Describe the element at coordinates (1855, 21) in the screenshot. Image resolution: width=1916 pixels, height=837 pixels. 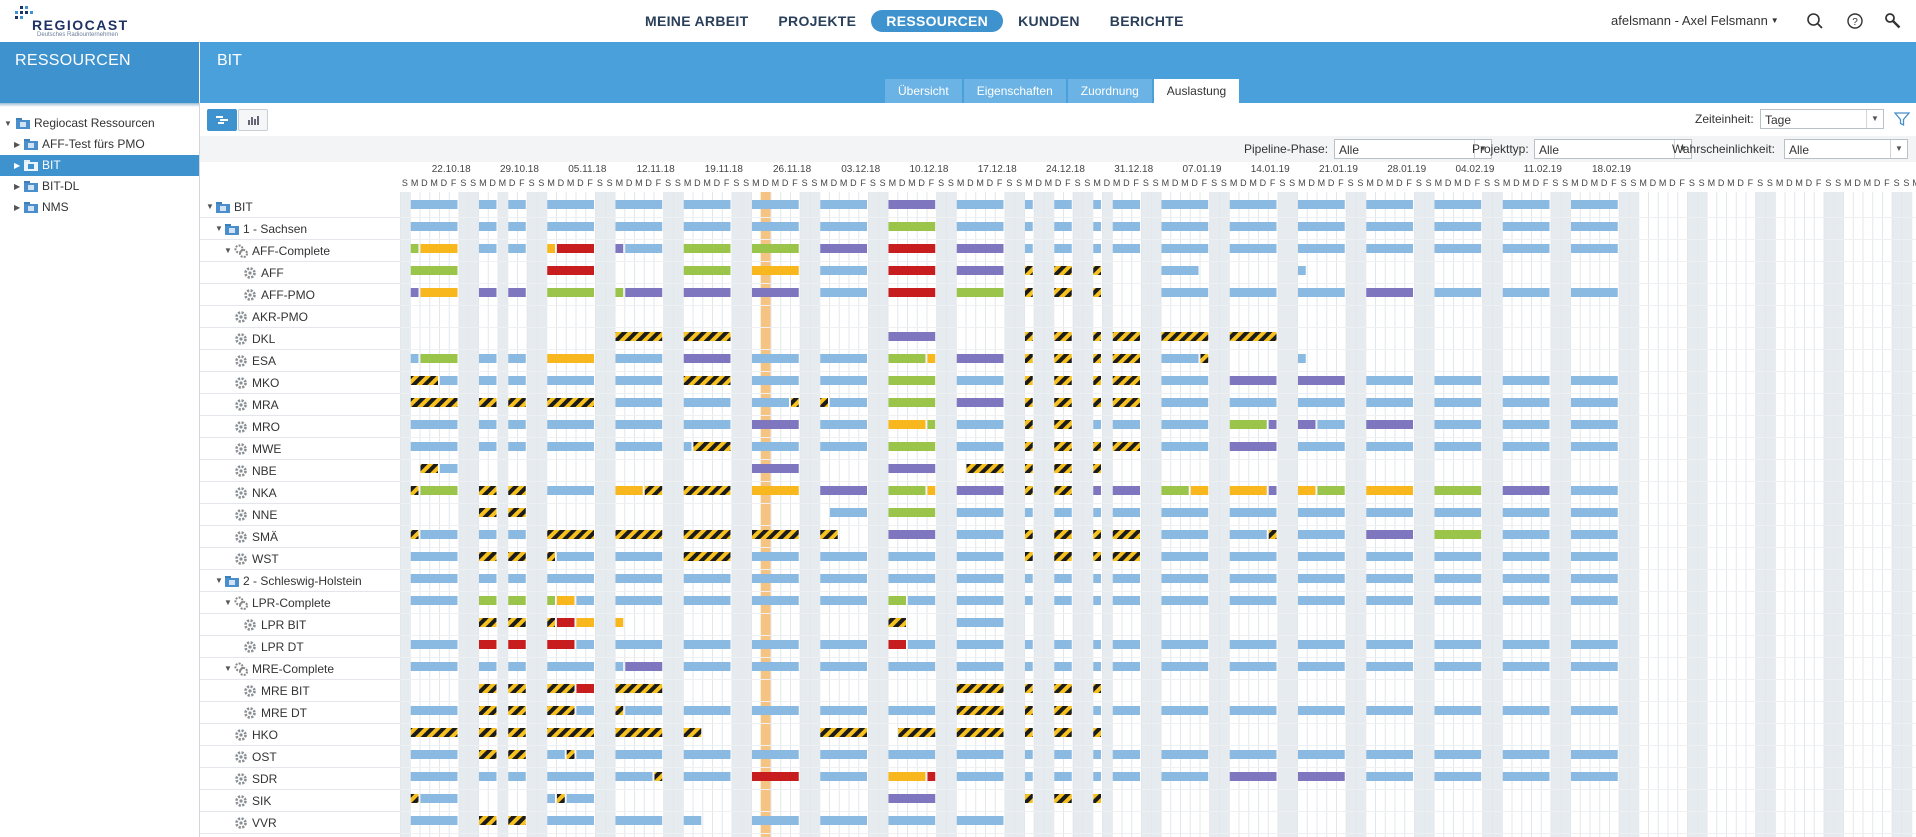
I see `help-icon: ?` at that location.